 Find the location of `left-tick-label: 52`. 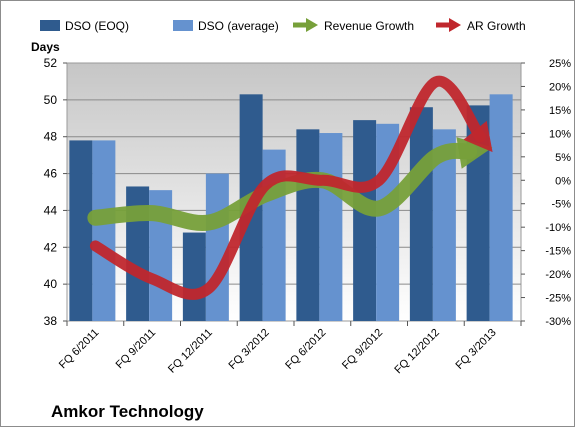

left-tick-label: 52 is located at coordinates (51, 63).